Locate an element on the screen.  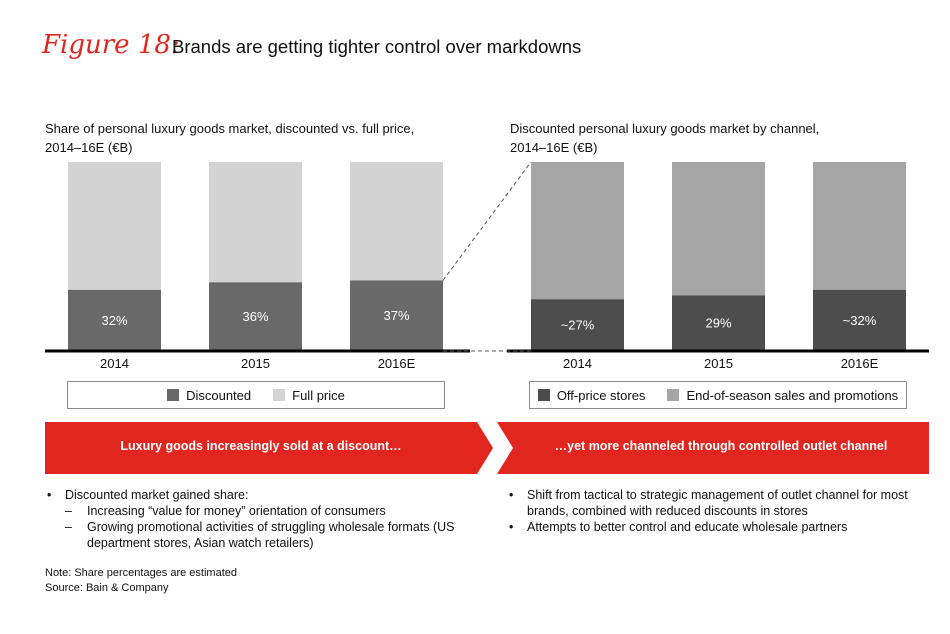
right-tick-label-2014: 2014 is located at coordinates (577, 363).